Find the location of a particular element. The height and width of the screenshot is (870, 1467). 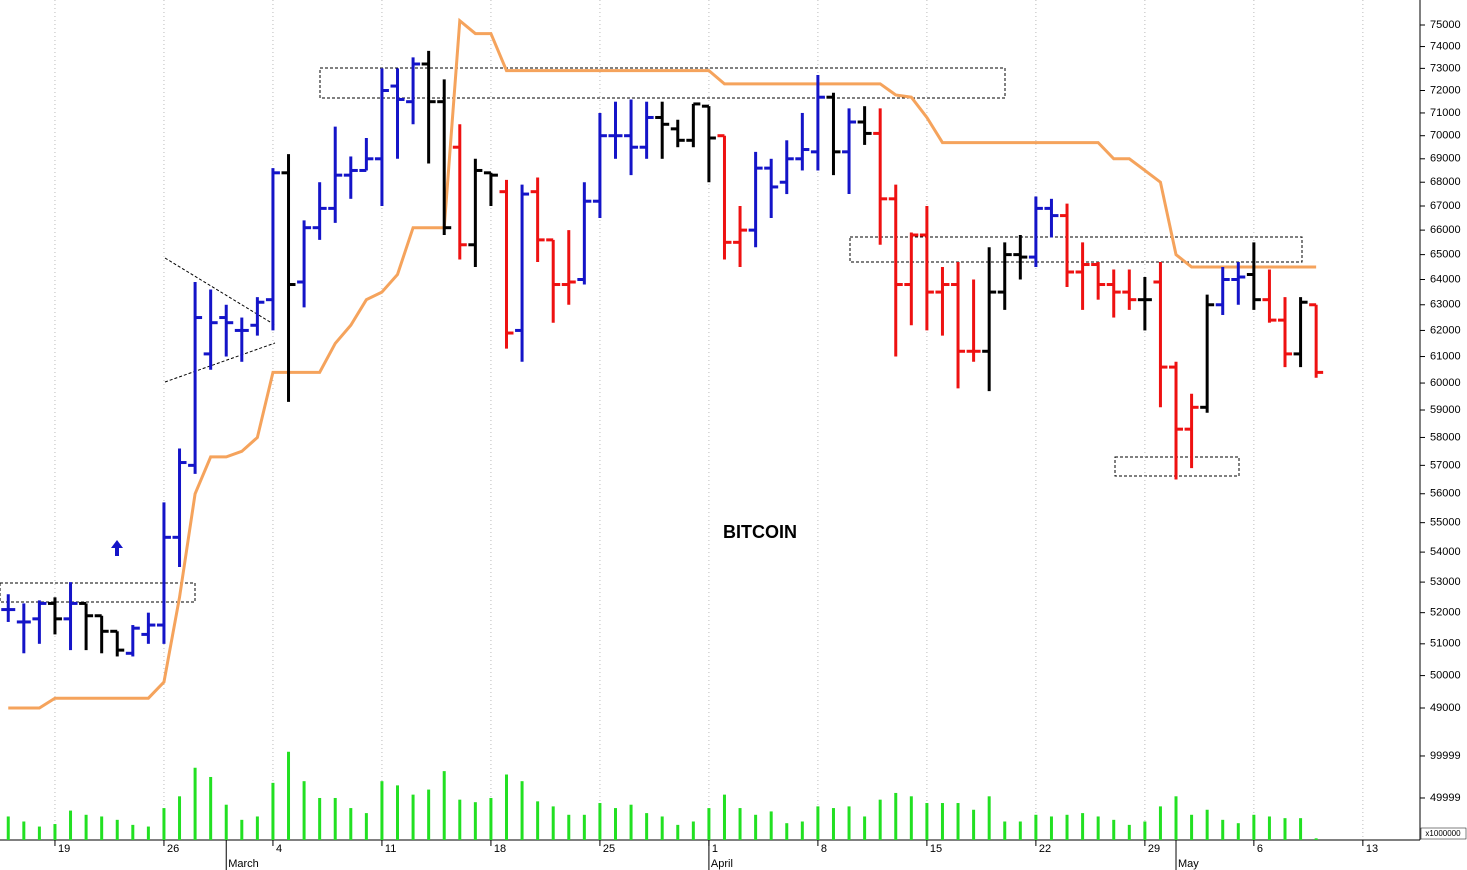

x-tick-label: 19 is located at coordinates (64, 849).